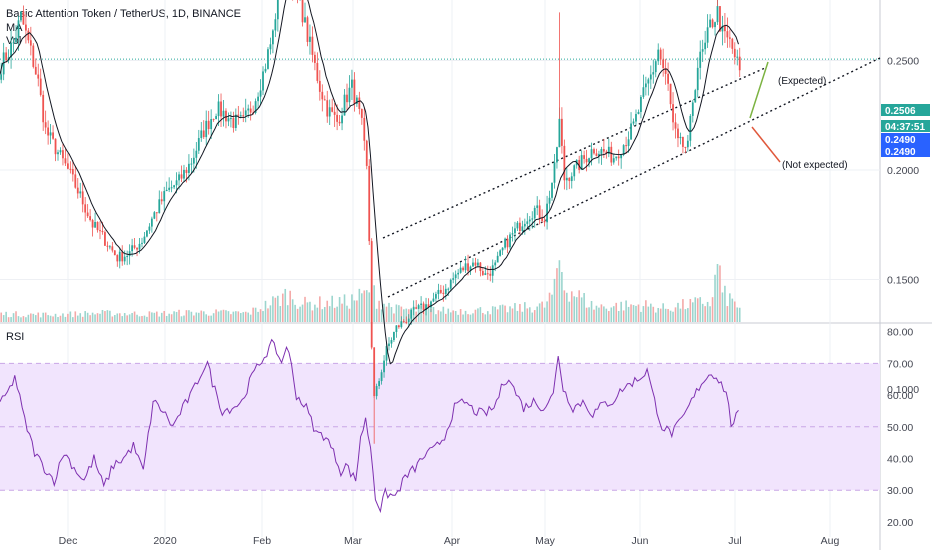  What do you see at coordinates (802, 81) in the screenshot?
I see `expected-label: (Expected)` at bounding box center [802, 81].